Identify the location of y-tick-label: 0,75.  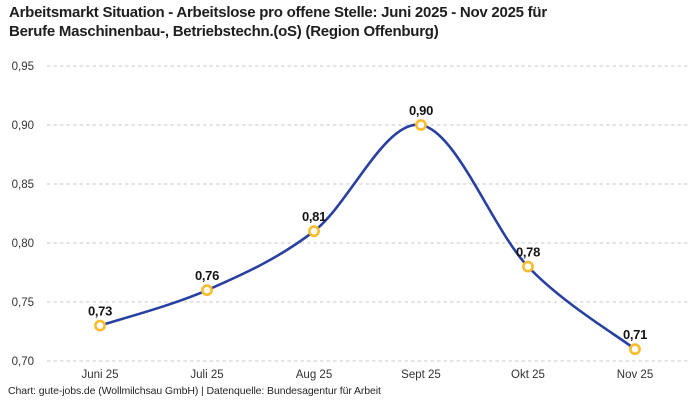
(23, 303).